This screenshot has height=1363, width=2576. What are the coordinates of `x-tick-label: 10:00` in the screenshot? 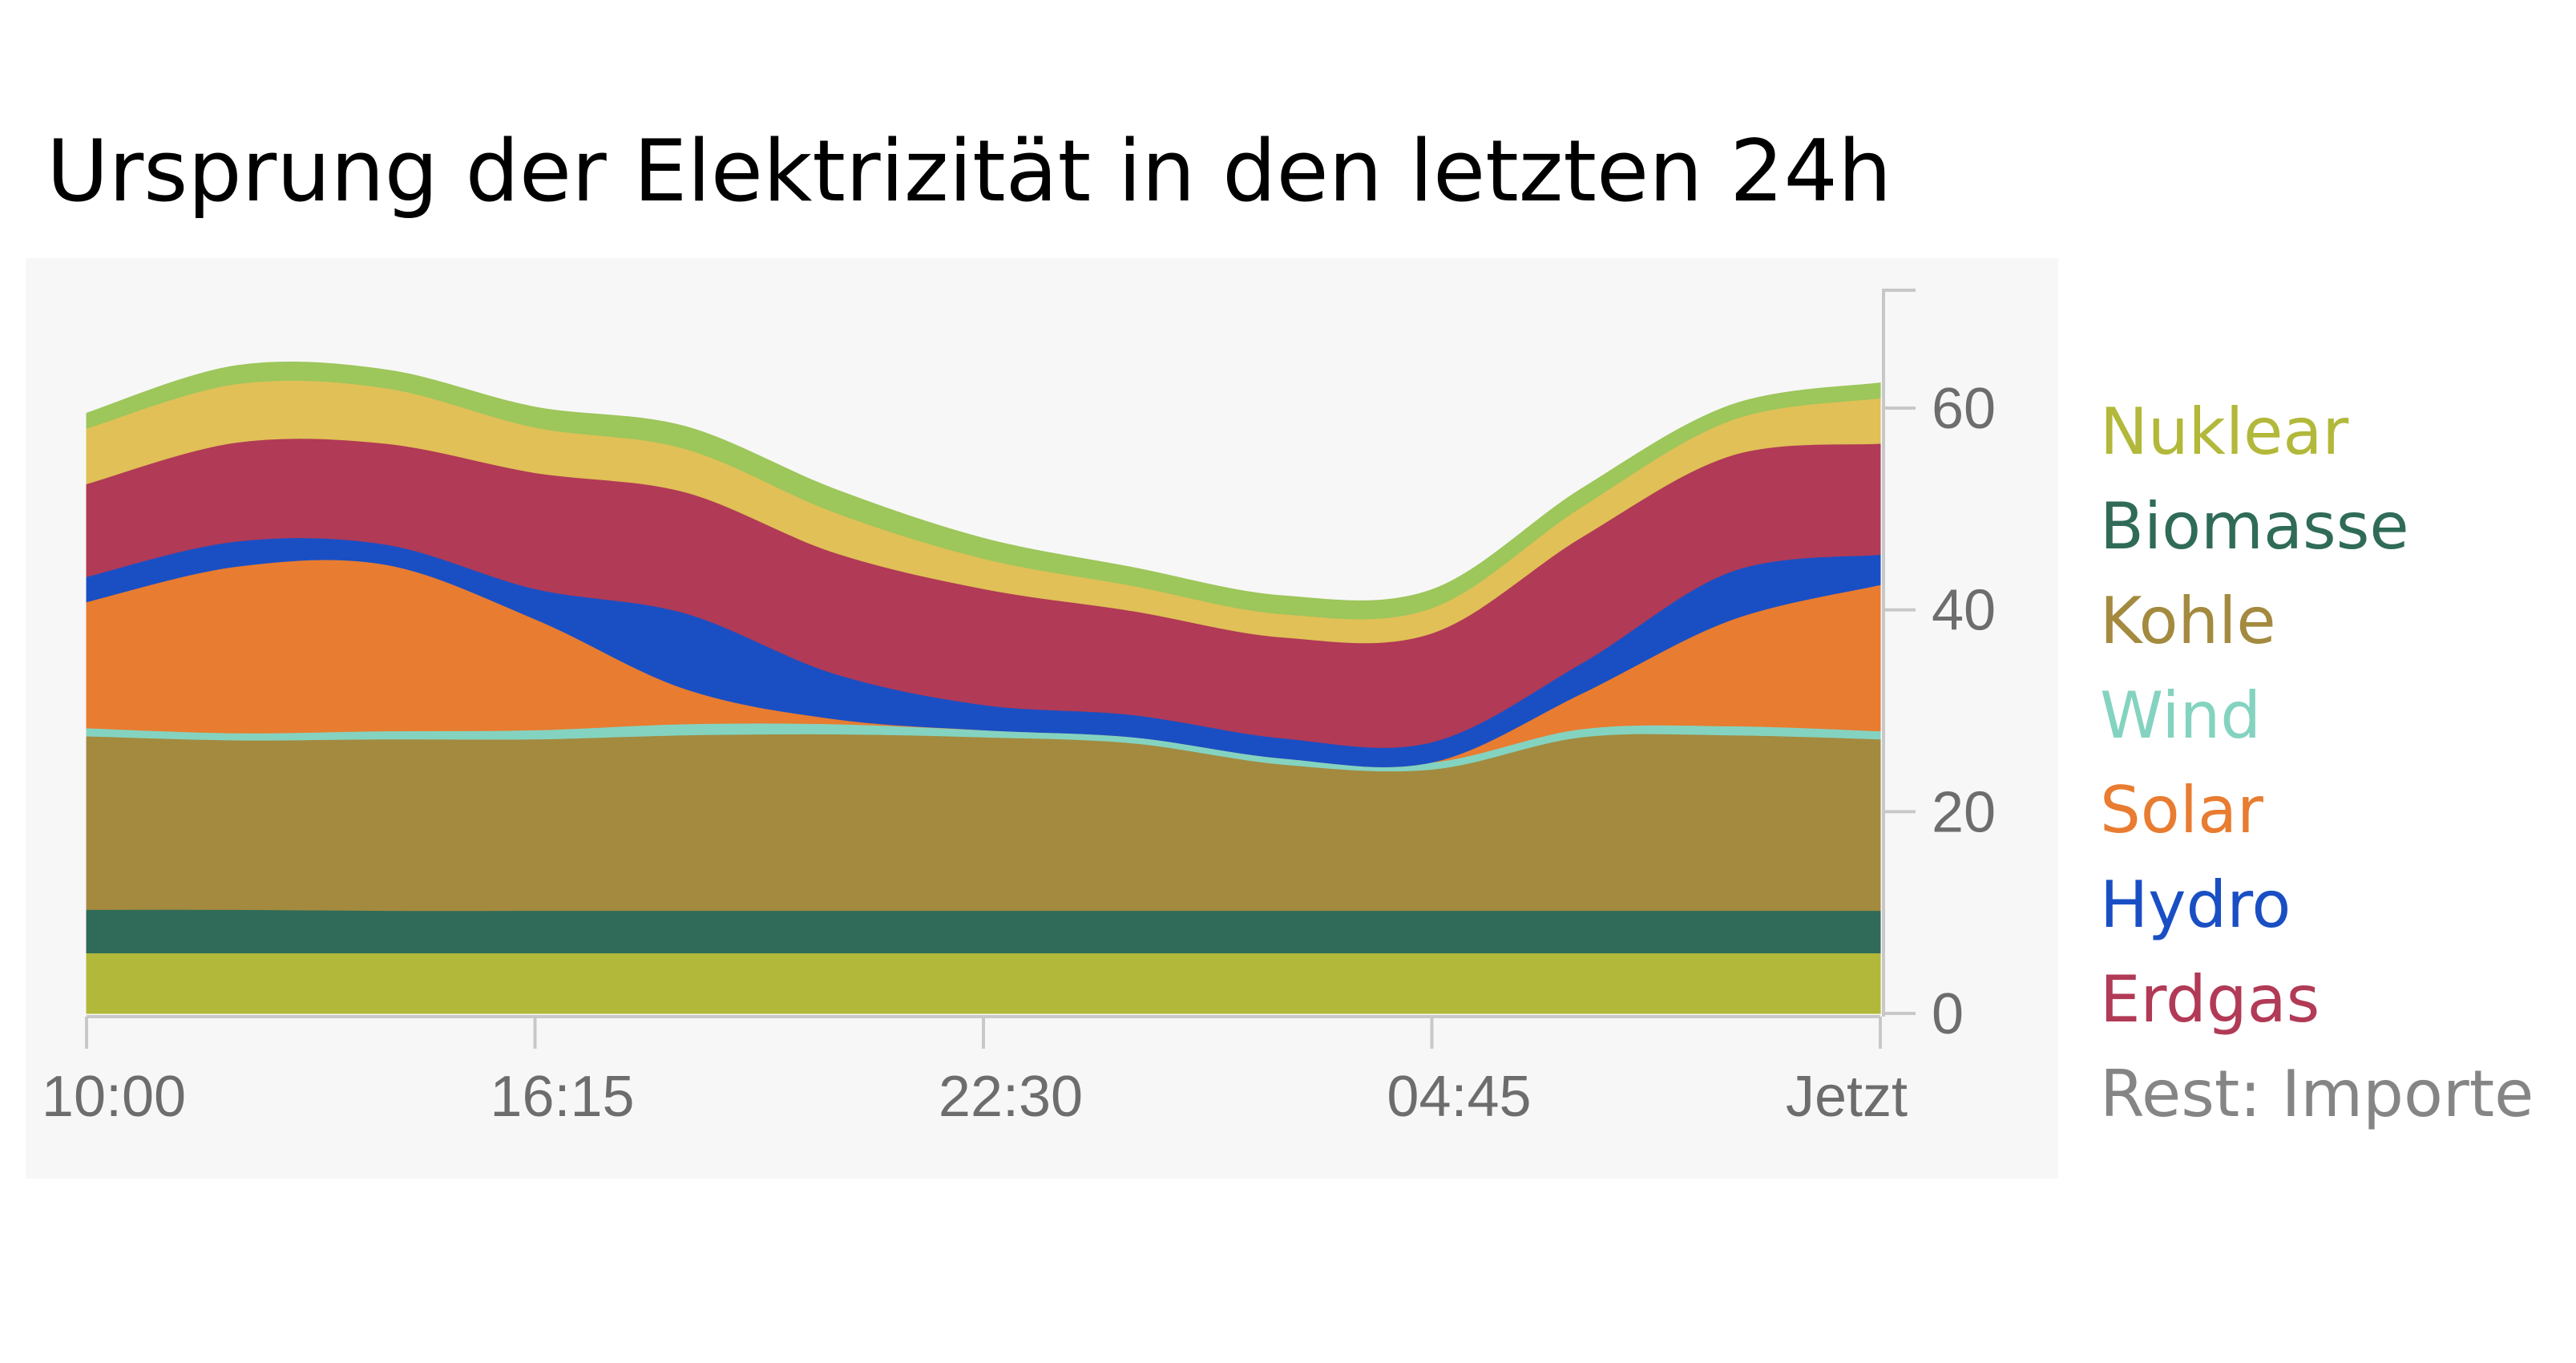 It's located at (114, 1097).